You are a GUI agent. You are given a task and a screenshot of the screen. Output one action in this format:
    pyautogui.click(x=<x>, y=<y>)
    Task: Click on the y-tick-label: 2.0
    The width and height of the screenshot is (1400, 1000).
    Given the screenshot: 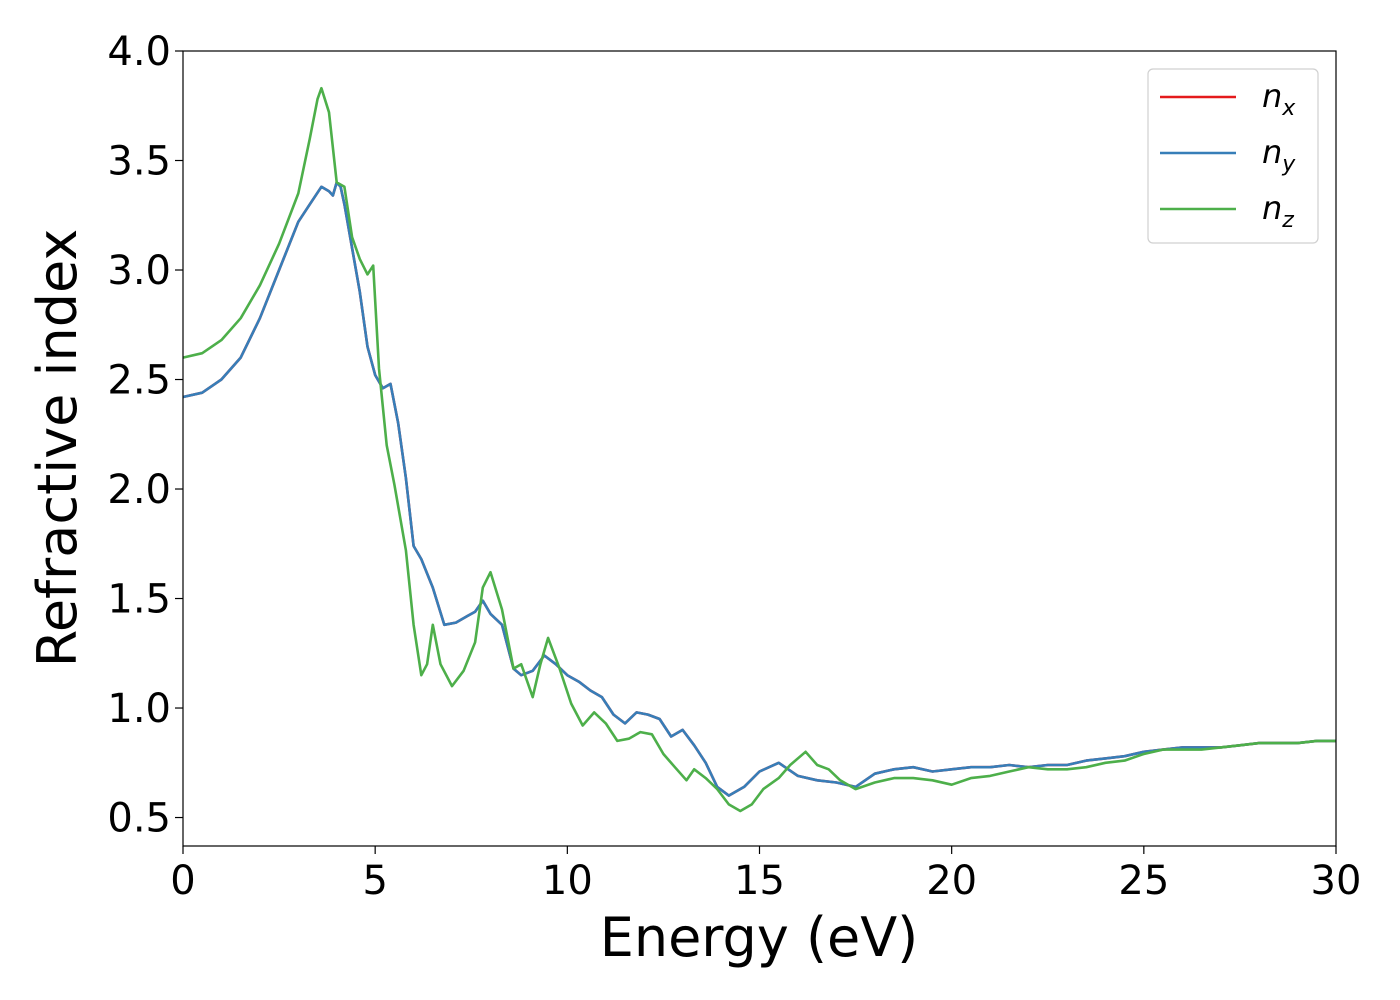 What is the action you would take?
    pyautogui.click(x=139, y=490)
    